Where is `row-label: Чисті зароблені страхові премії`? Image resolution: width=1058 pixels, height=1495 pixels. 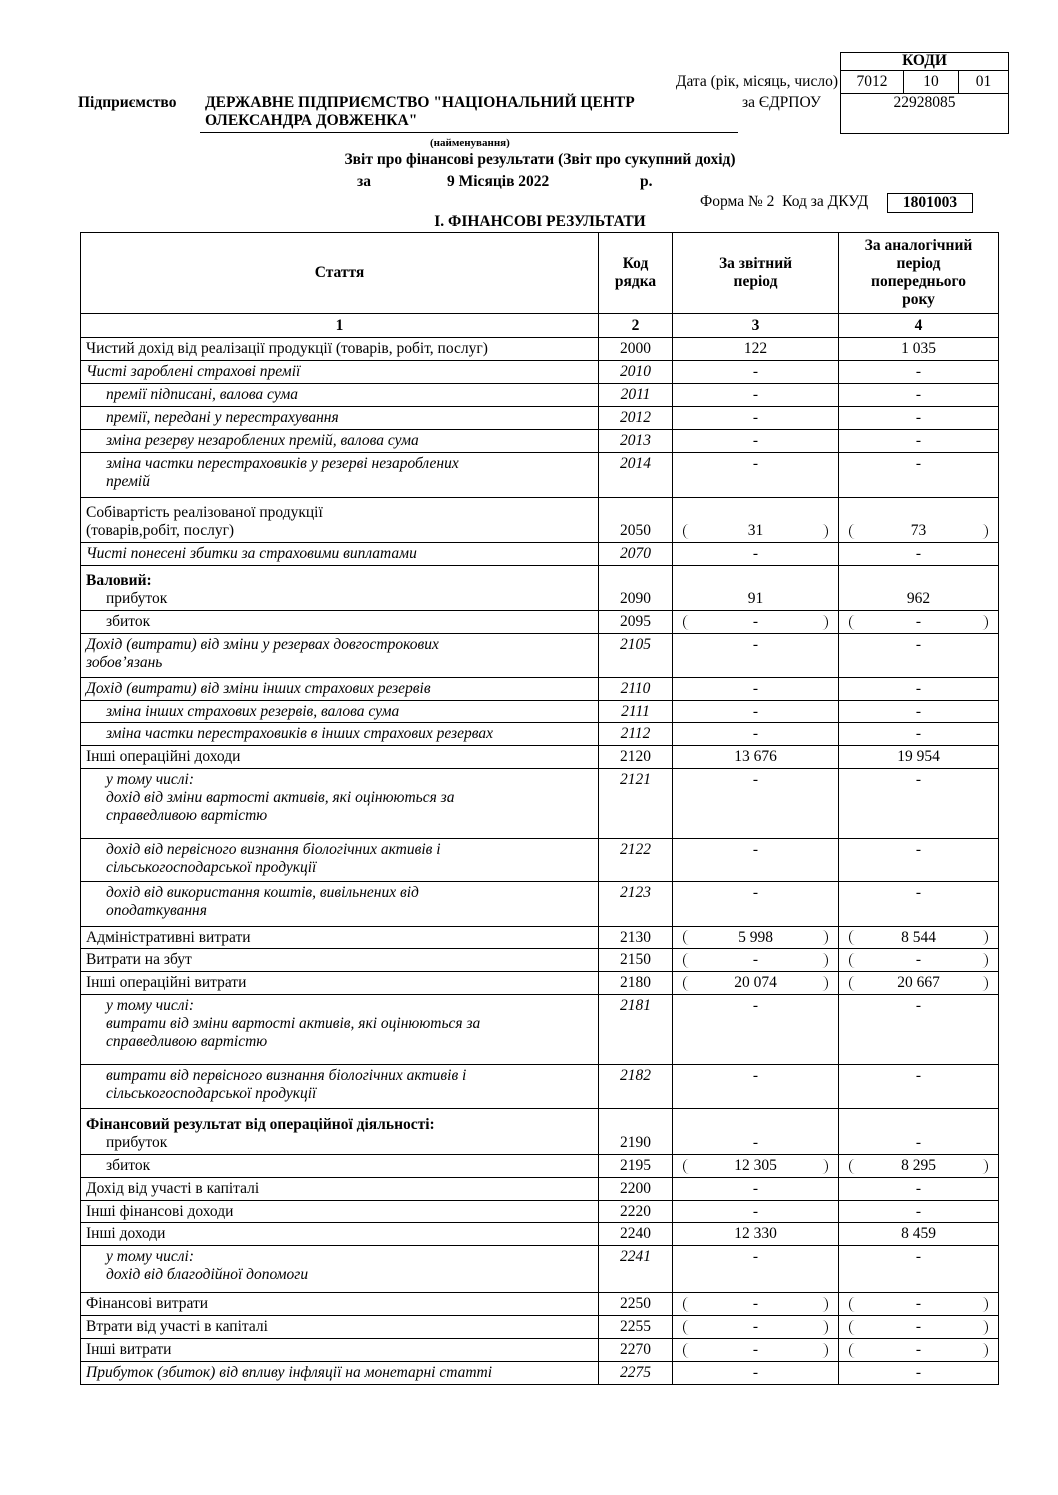 row-label: Чисті зароблені страхові премії is located at coordinates (193, 371).